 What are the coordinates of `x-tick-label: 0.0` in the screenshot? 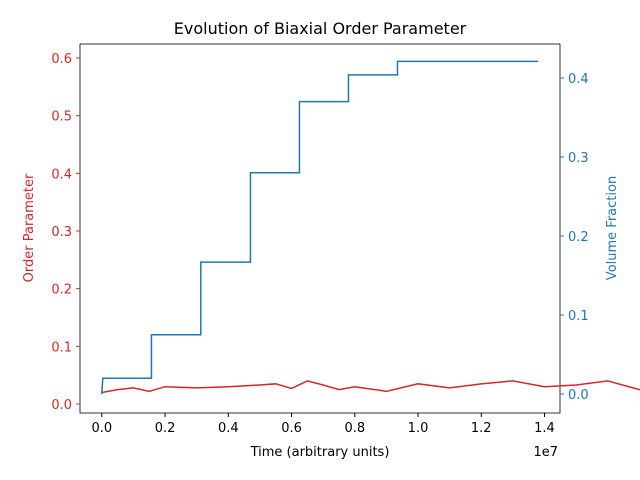 It's located at (101, 428).